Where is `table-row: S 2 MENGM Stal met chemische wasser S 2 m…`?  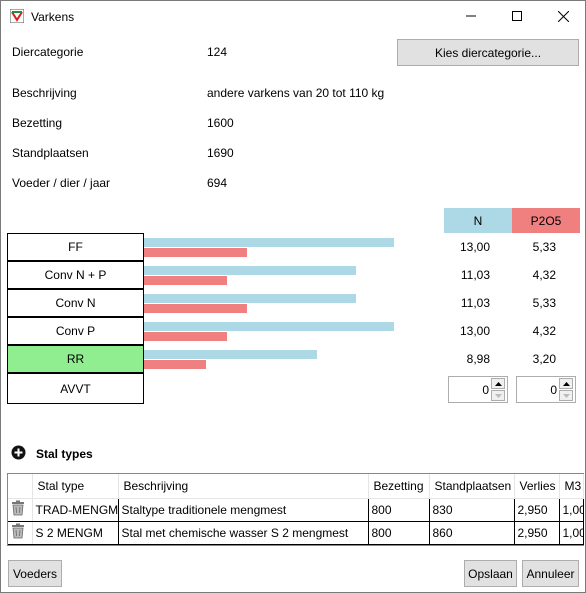 table-row: S 2 MENGM Stal met chemische wasser S 2 m… is located at coordinates (296, 533).